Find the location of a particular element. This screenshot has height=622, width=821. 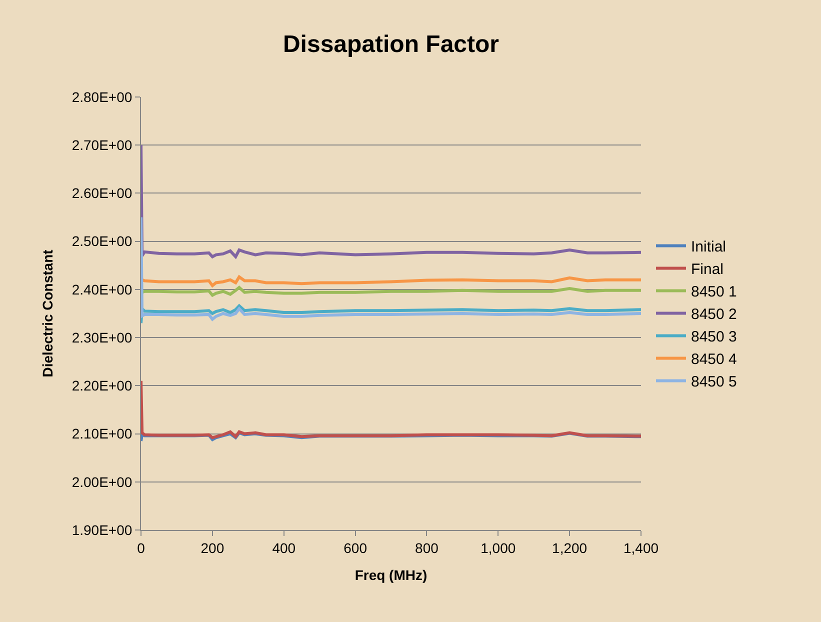

legend-label: Final is located at coordinates (707, 269).